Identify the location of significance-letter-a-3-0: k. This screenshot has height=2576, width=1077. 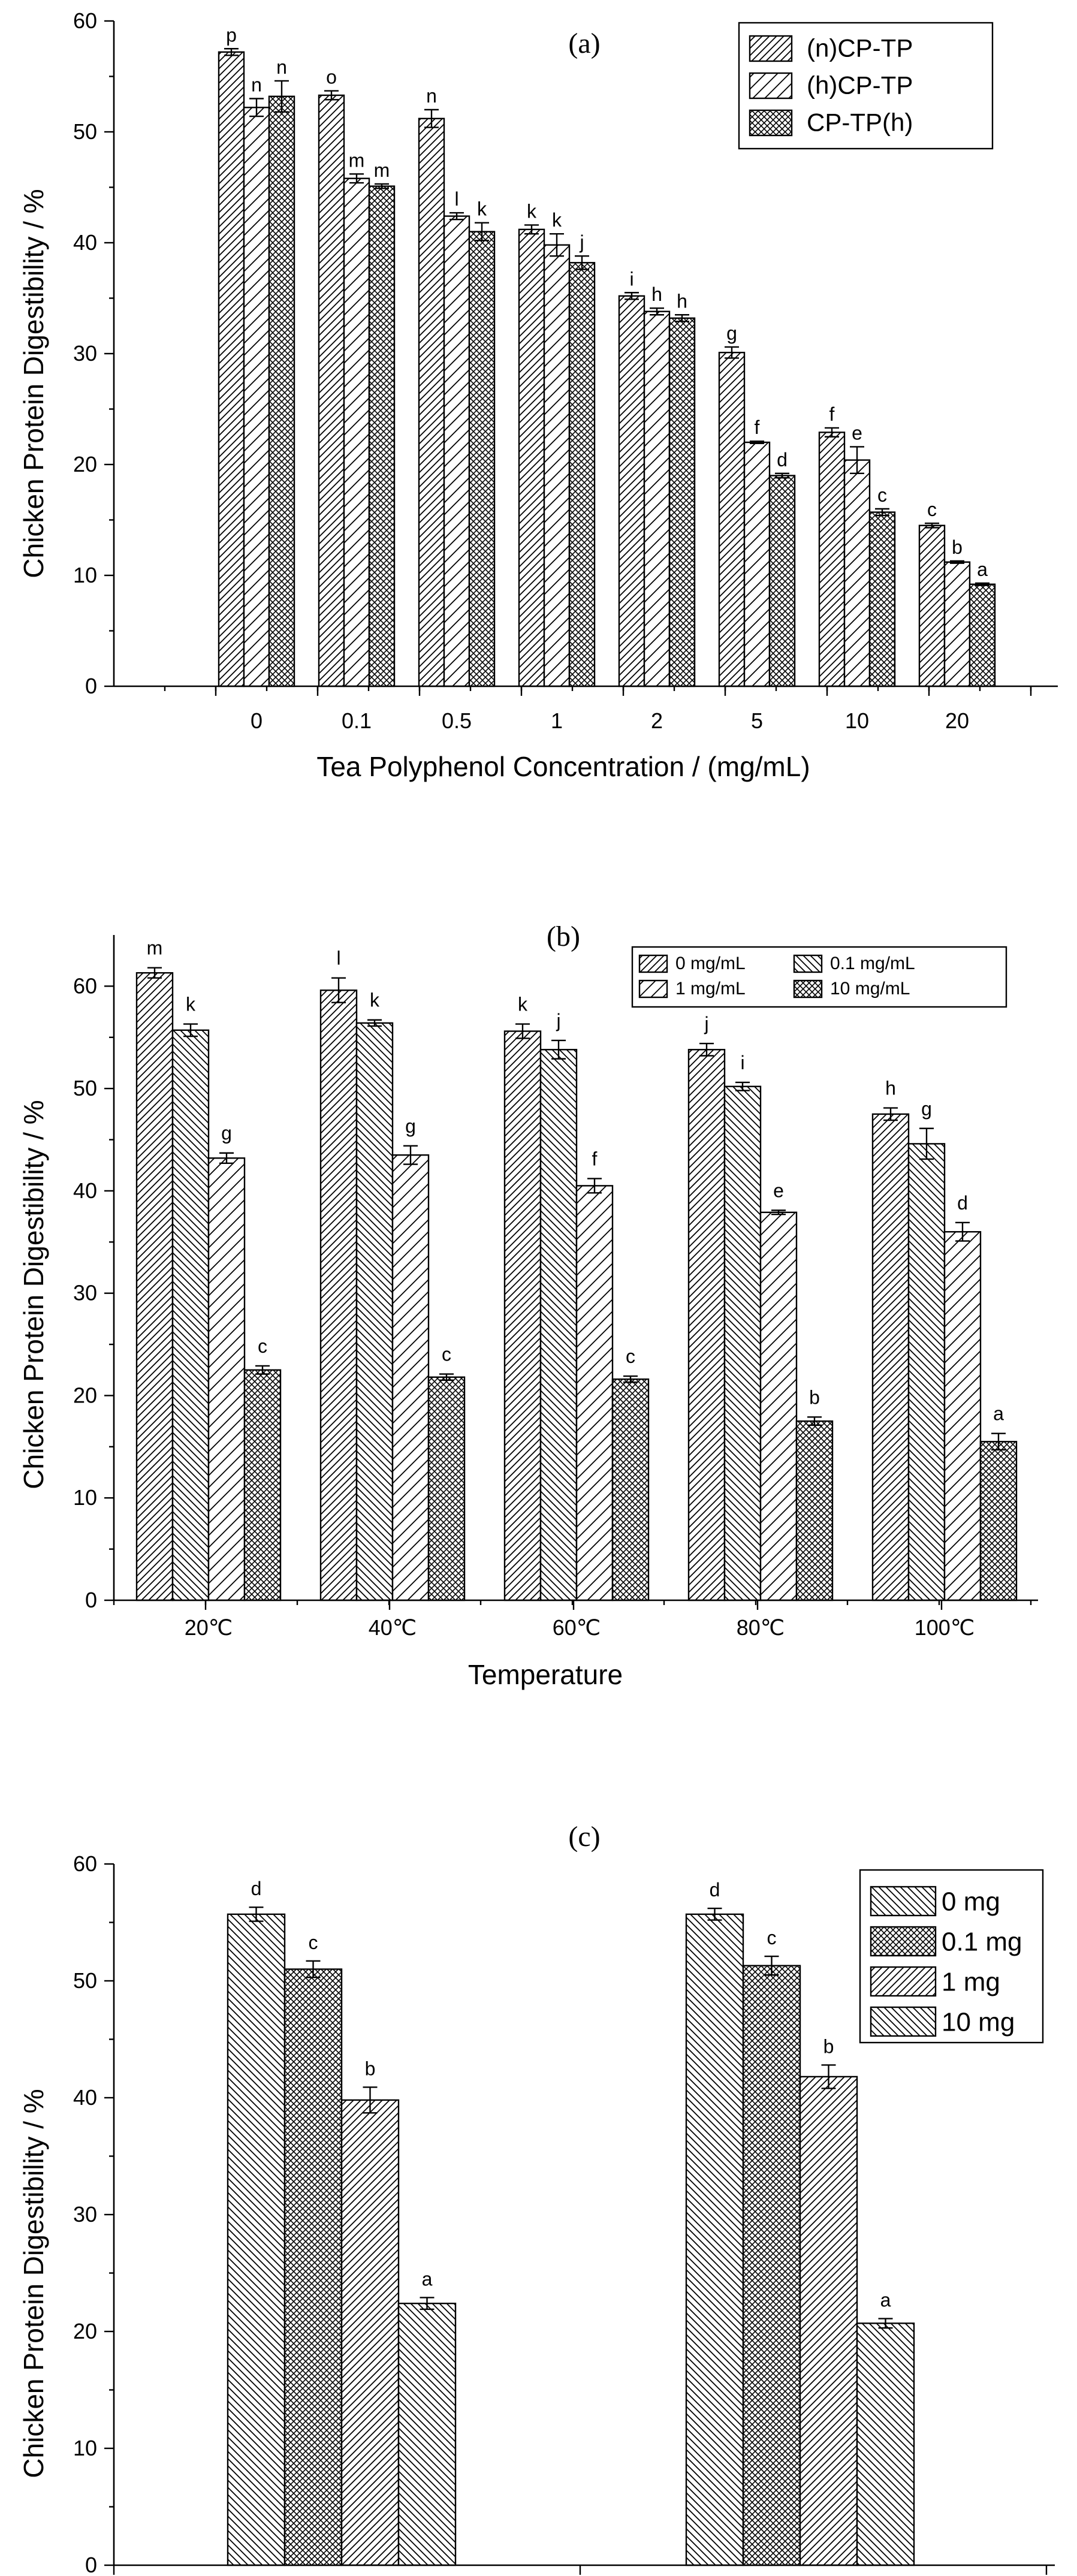
(532, 211).